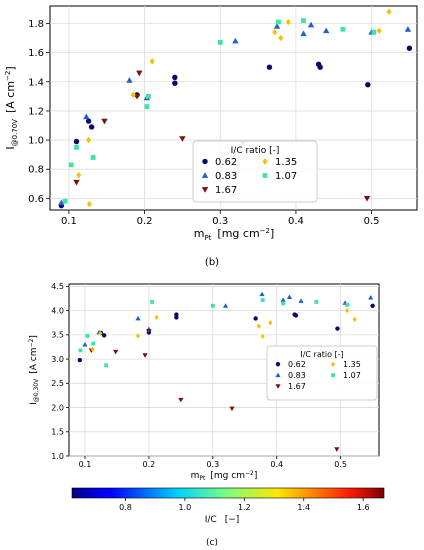 This screenshot has width=424, height=550. Describe the element at coordinates (296, 221) in the screenshot. I see `x-tick-label: 0.4` at that location.